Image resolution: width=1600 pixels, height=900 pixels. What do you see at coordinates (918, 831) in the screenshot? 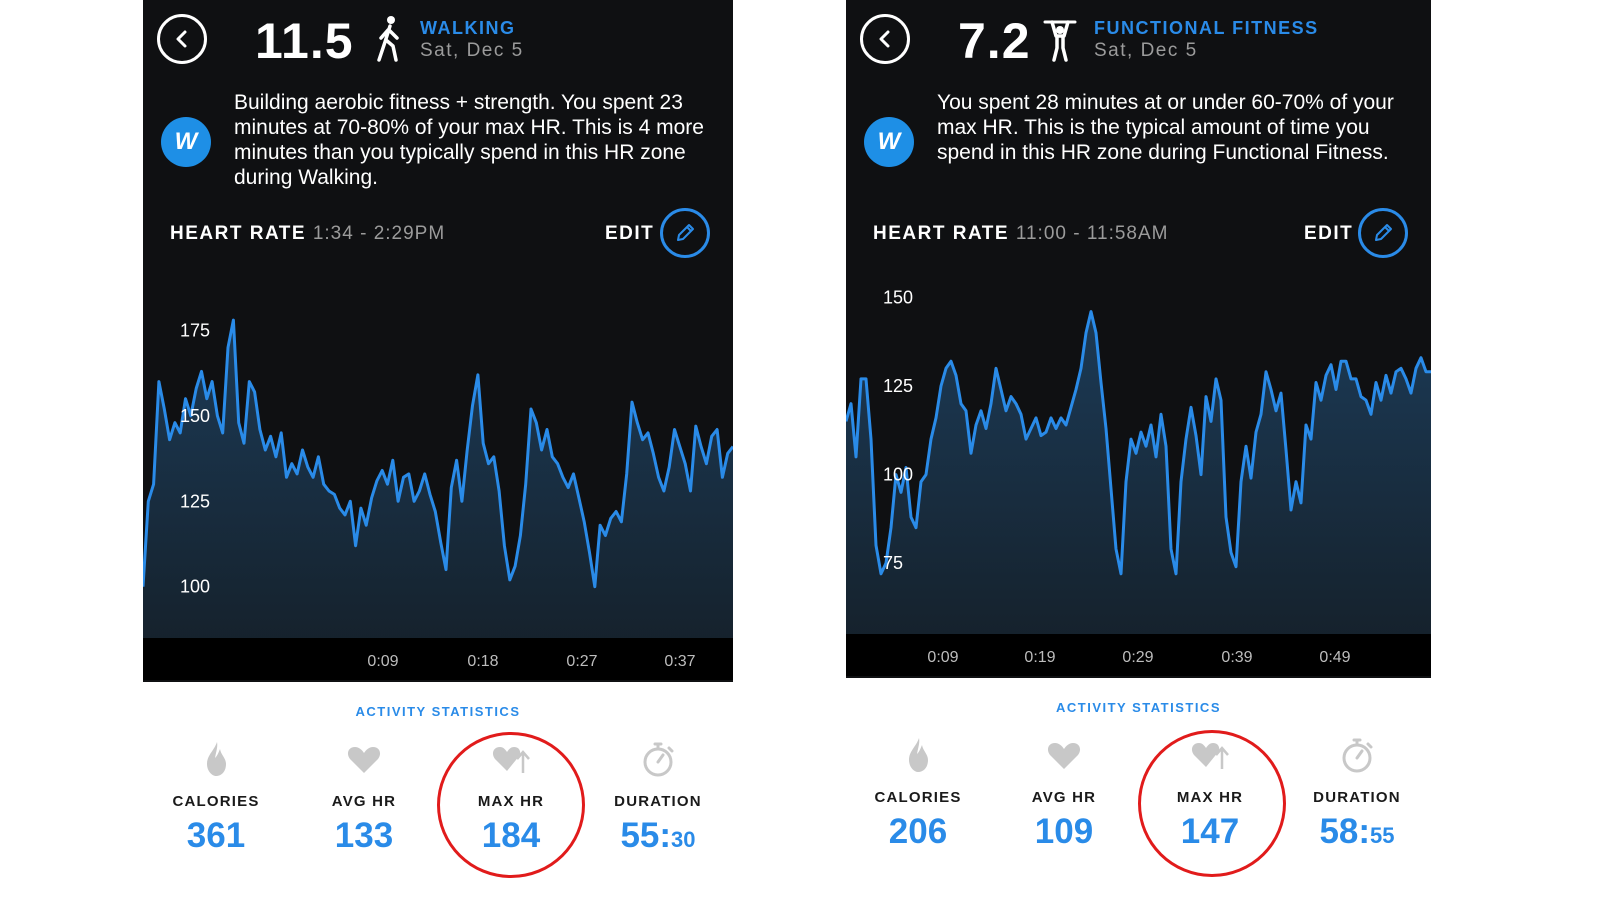
I see `stat-value: 206` at bounding box center [918, 831].